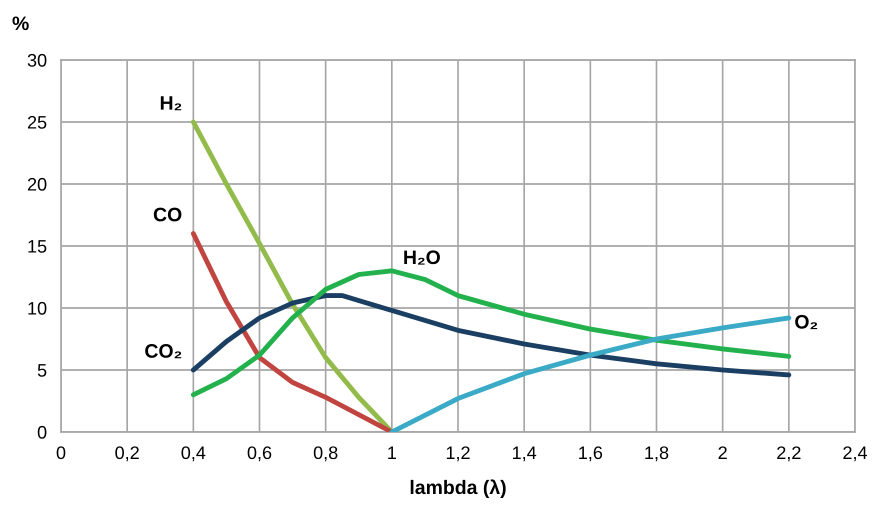 Image resolution: width=873 pixels, height=518 pixels. What do you see at coordinates (260, 454) in the screenshot?
I see `x-tick-label: 0,6` at bounding box center [260, 454].